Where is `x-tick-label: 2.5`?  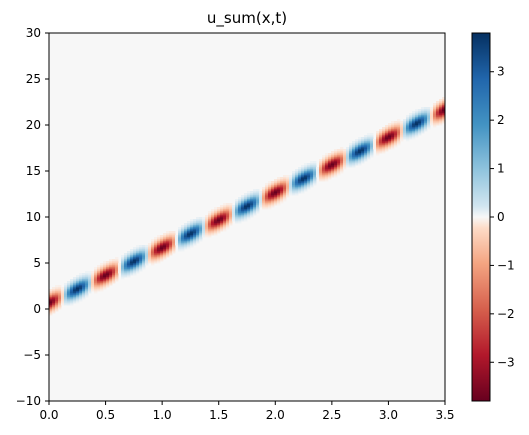 x-tick-label: 2.5 is located at coordinates (331, 415).